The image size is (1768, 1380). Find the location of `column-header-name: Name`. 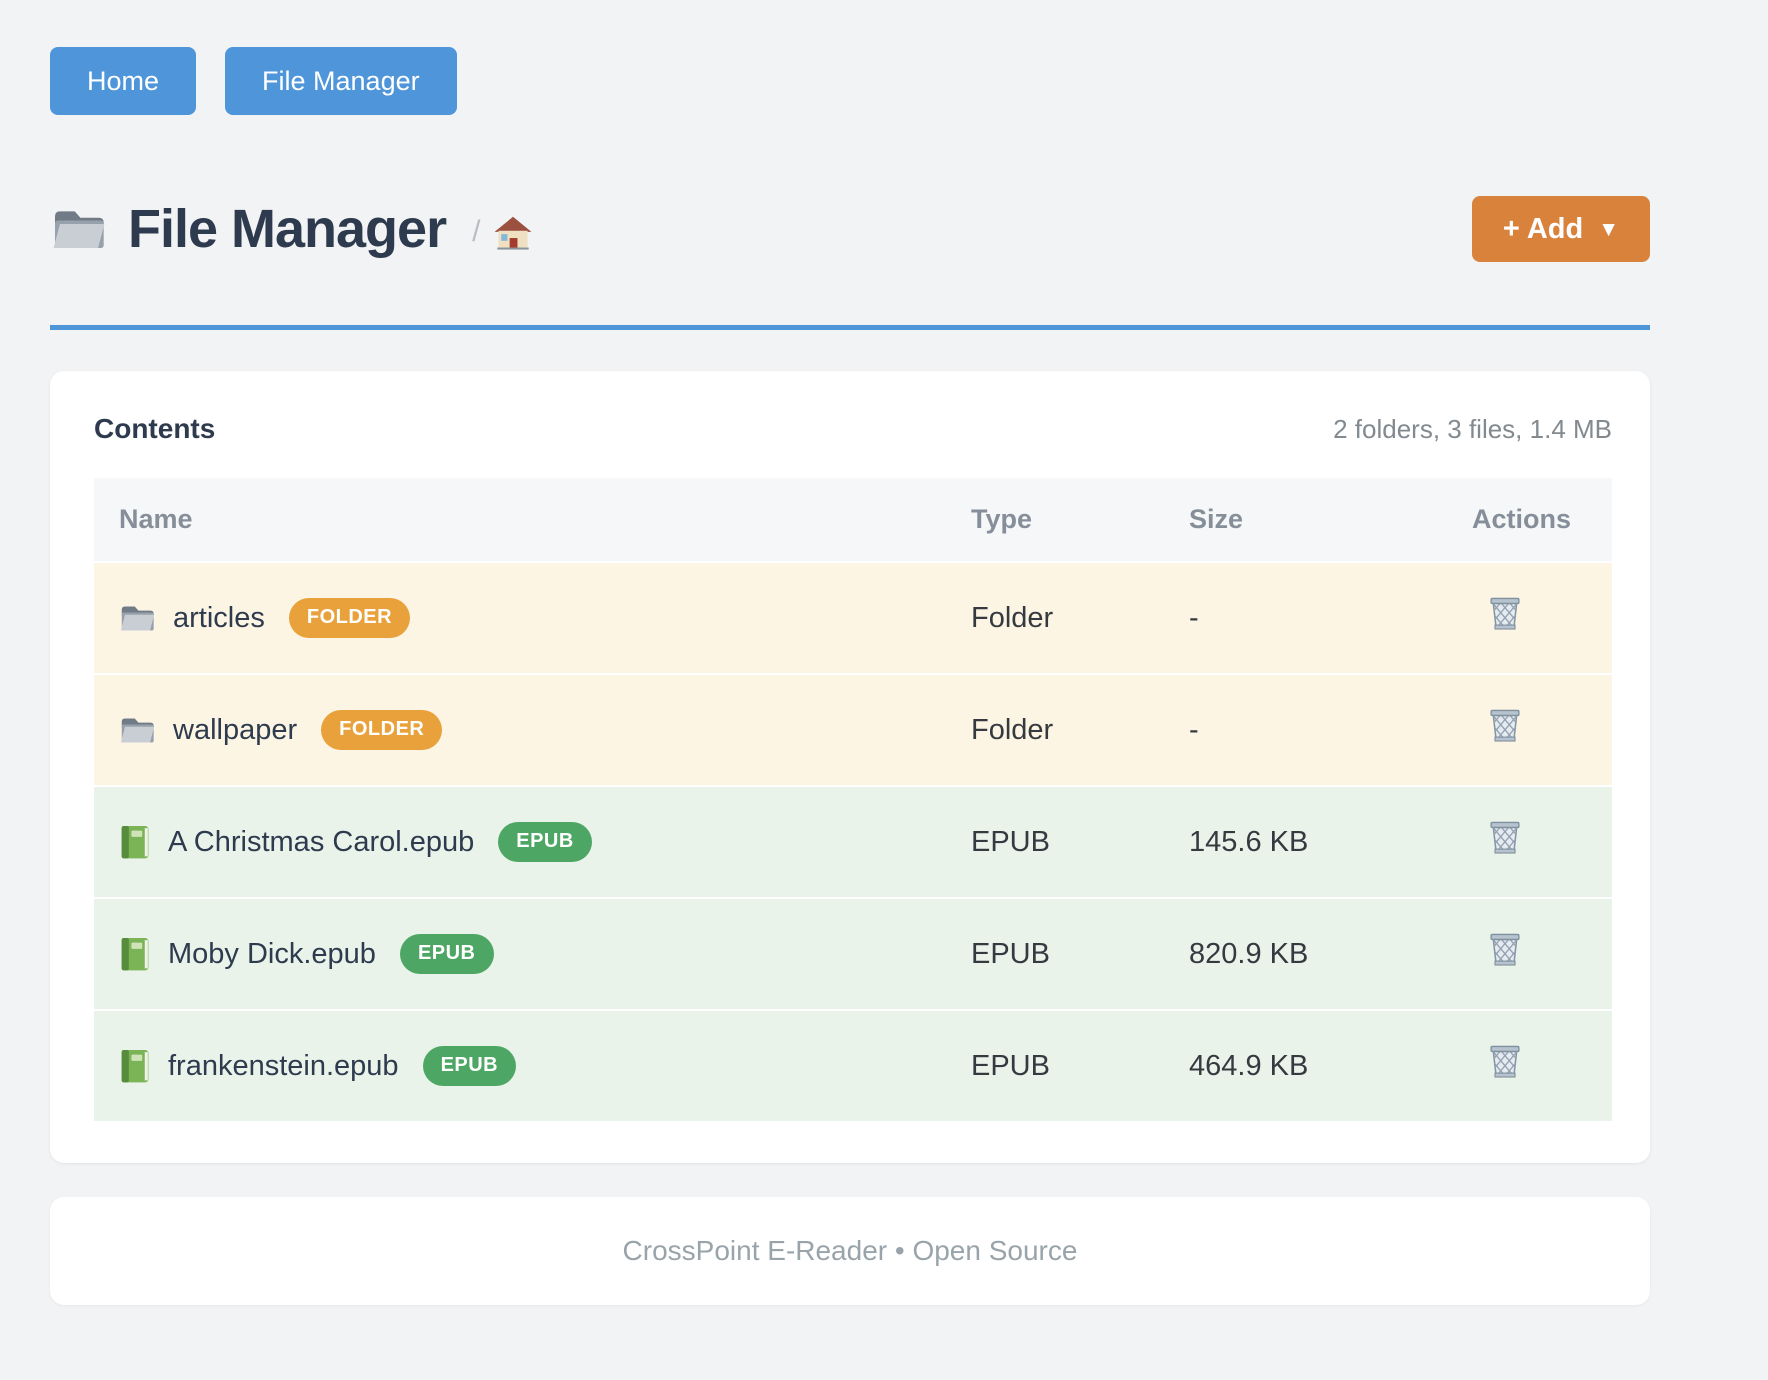

column-header-name: Name is located at coordinates (156, 519).